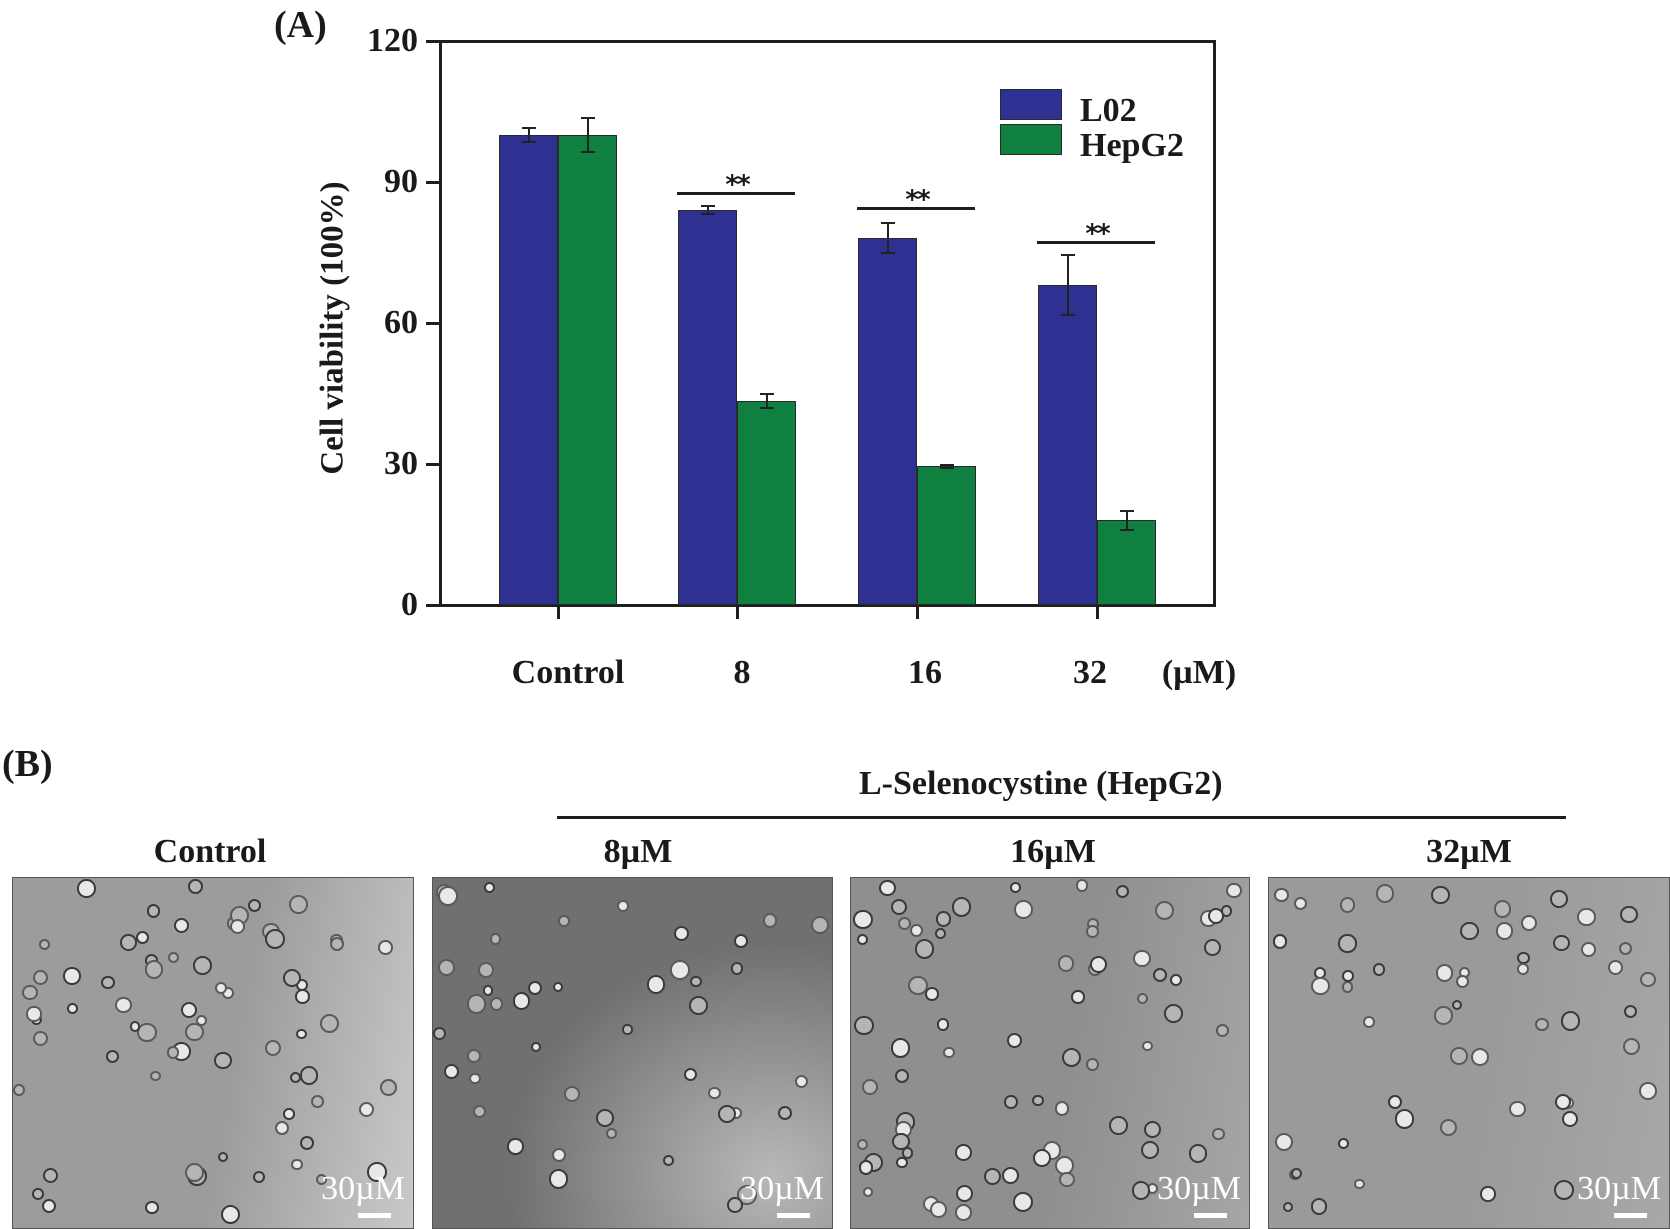 The height and width of the screenshot is (1229, 1670). I want to click on scale-bar, so click(374, 1215).